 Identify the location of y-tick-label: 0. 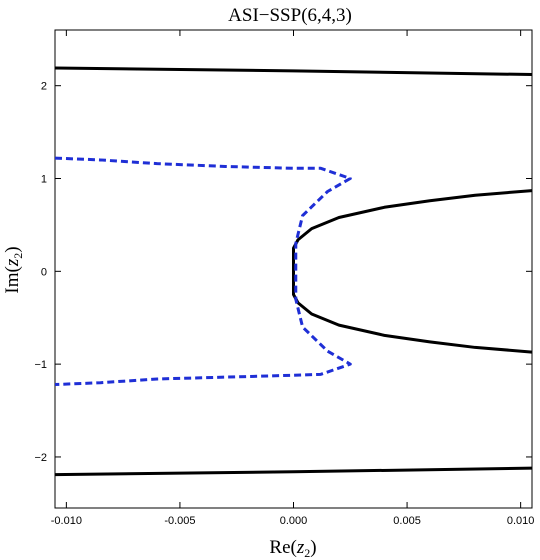
(44, 272).